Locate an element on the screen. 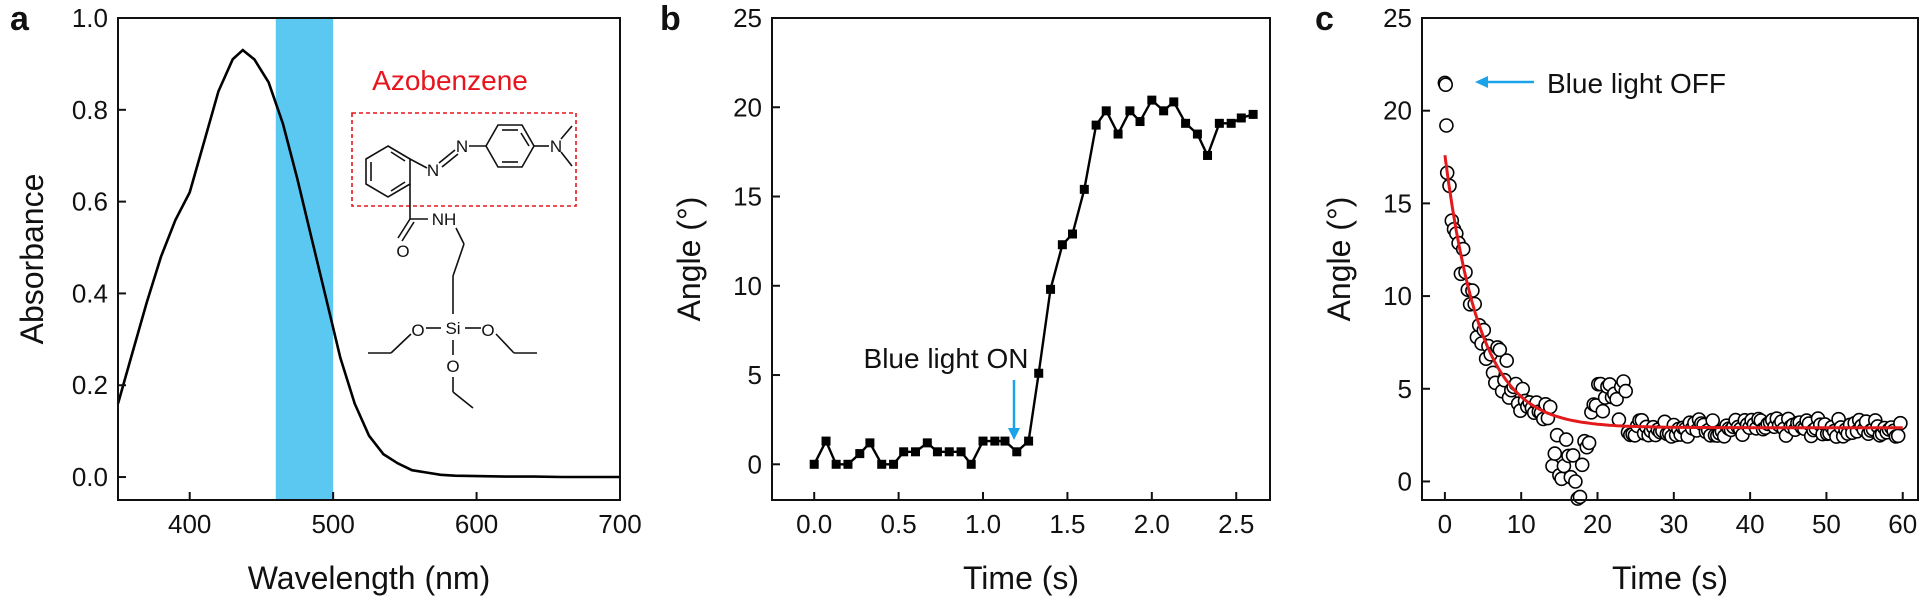 The width and height of the screenshot is (1929, 599). benzene-ring-left is located at coordinates (388, 171).